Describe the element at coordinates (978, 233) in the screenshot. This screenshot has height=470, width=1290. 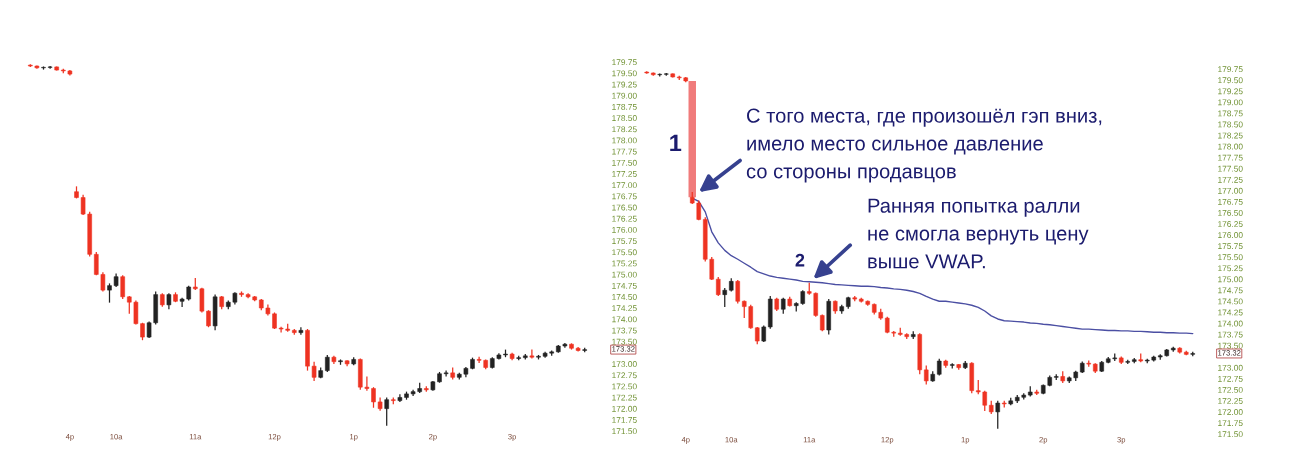
I see `annotation: Ранняя попытка ралли не смогла вернуть цену выше VWAP.` at that location.